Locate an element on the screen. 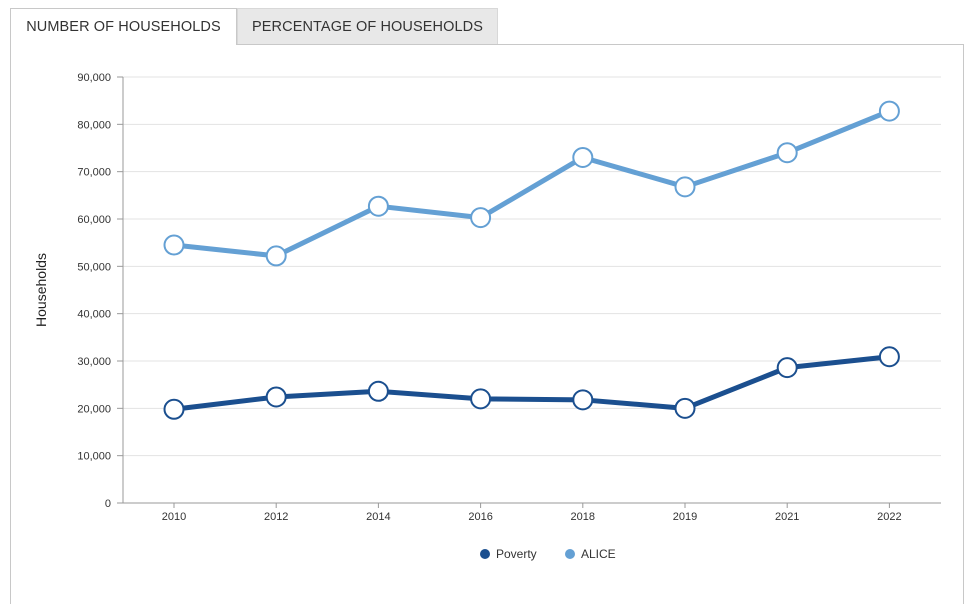 The image size is (969, 604). tab-number-of-households: NUMBER OF HOUSEHOLDS is located at coordinates (123, 26).